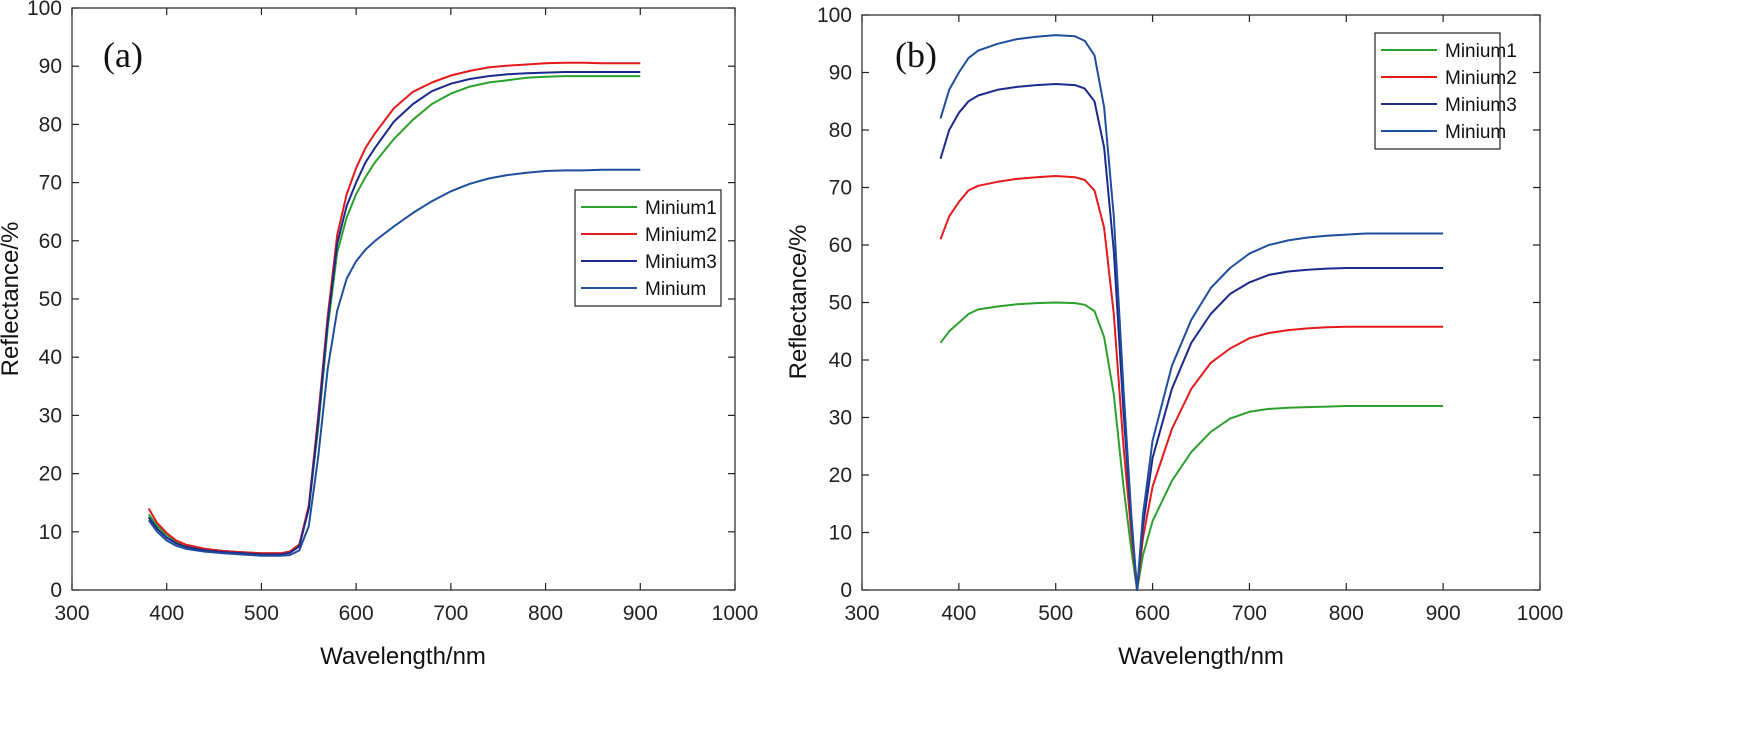 The height and width of the screenshot is (746, 1750). I want to click on series-line-minium, so click(394, 362).